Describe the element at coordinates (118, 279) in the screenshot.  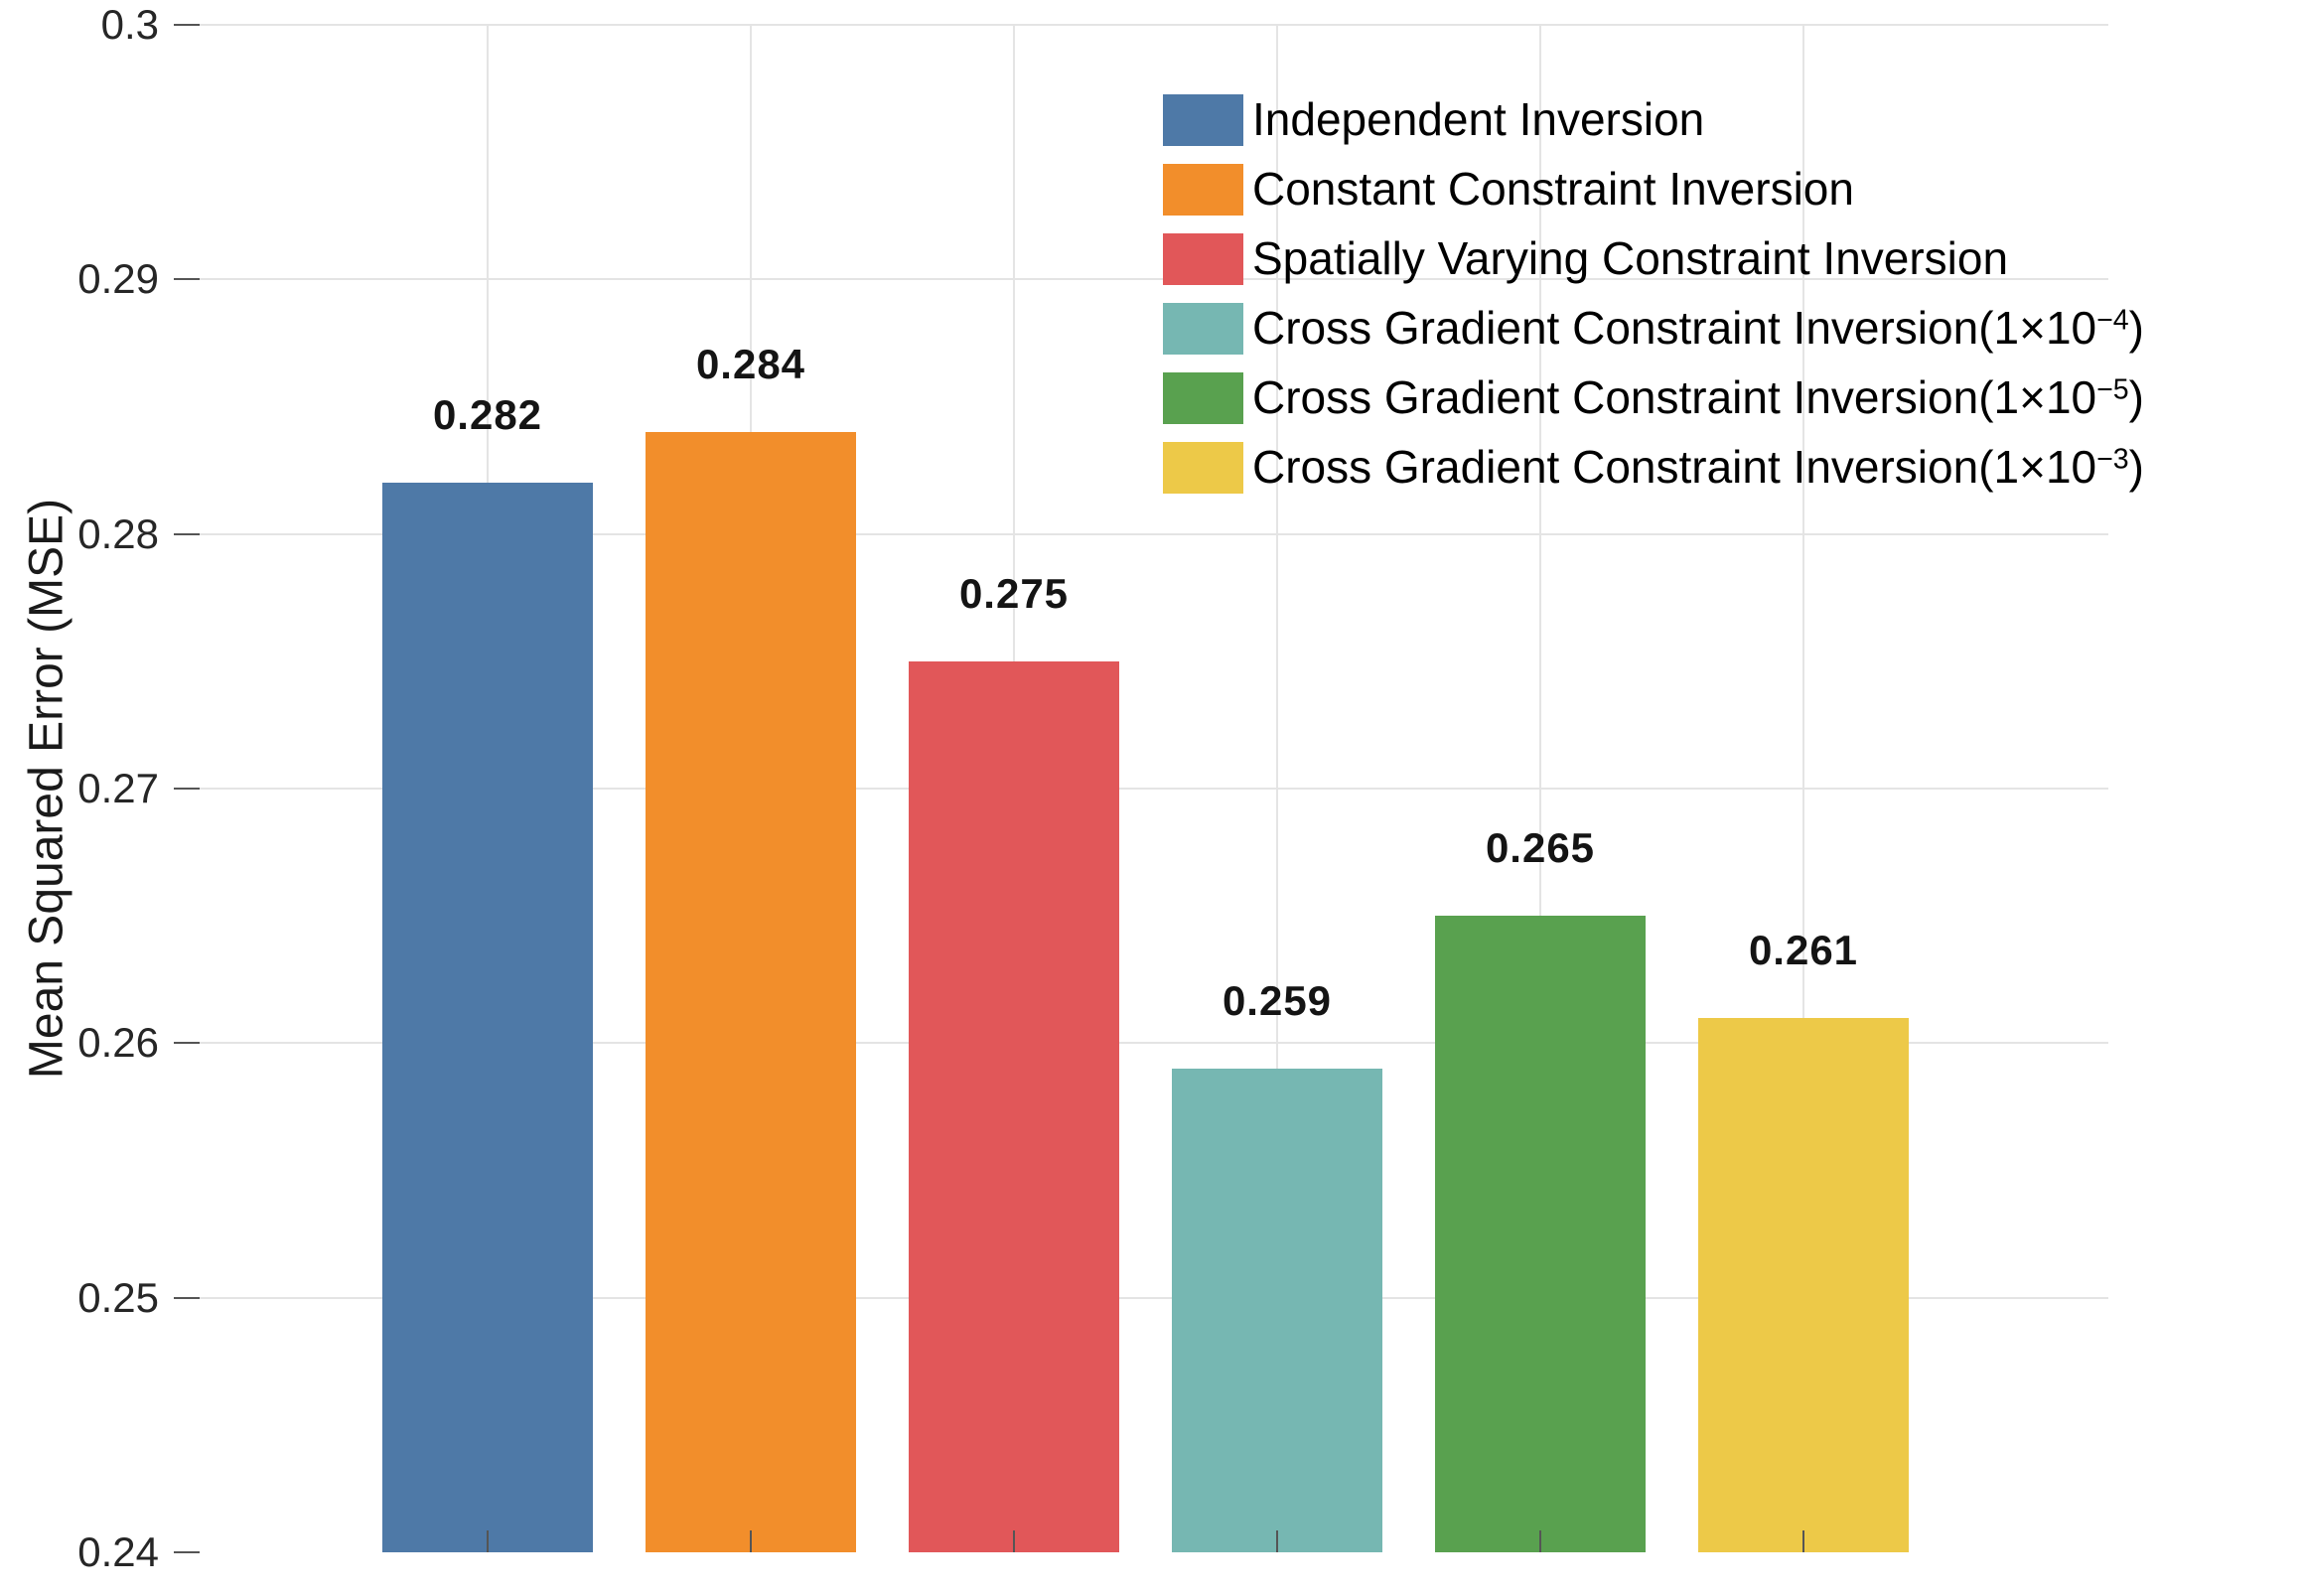
I see `y-tick-label: 0.29` at that location.